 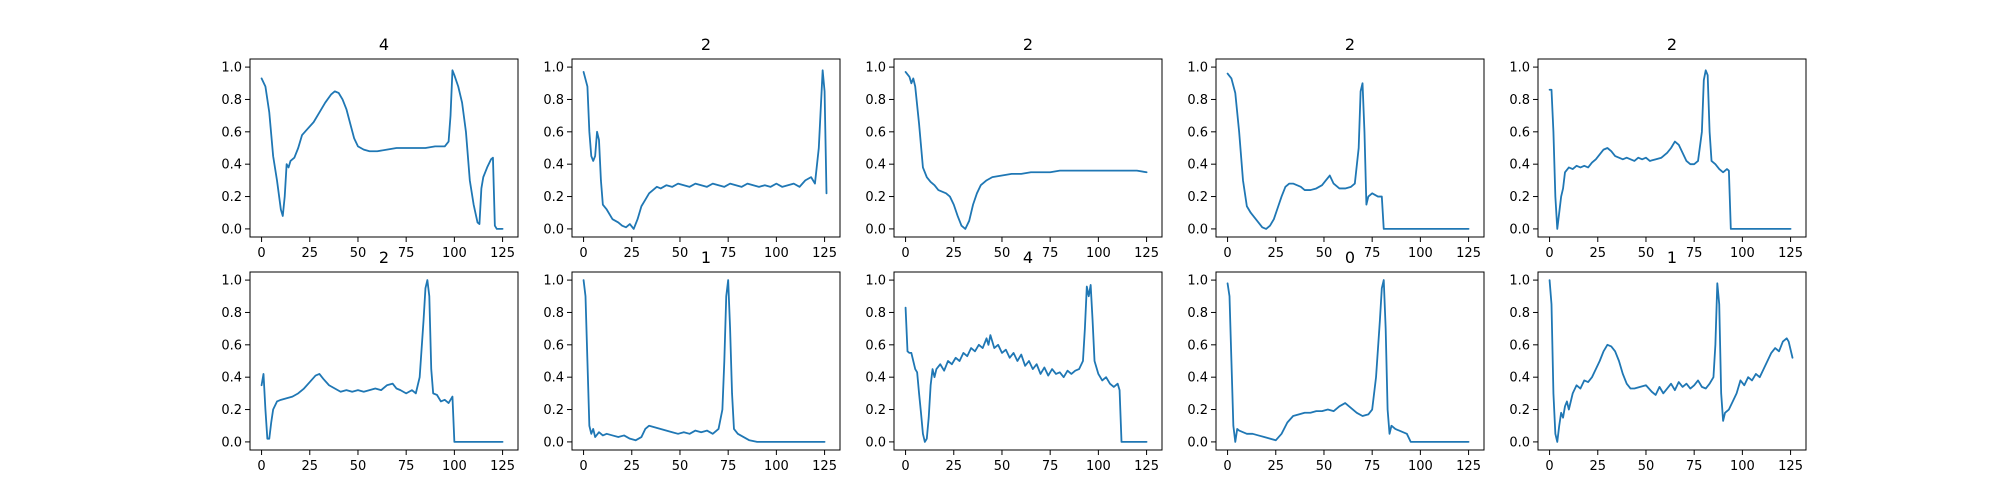 I want to click on subplot-4: 2 0 25 50 75 100 125 0.0 0.2 0.4 0.6 0.8 1.0, so click(x=1336, y=148).